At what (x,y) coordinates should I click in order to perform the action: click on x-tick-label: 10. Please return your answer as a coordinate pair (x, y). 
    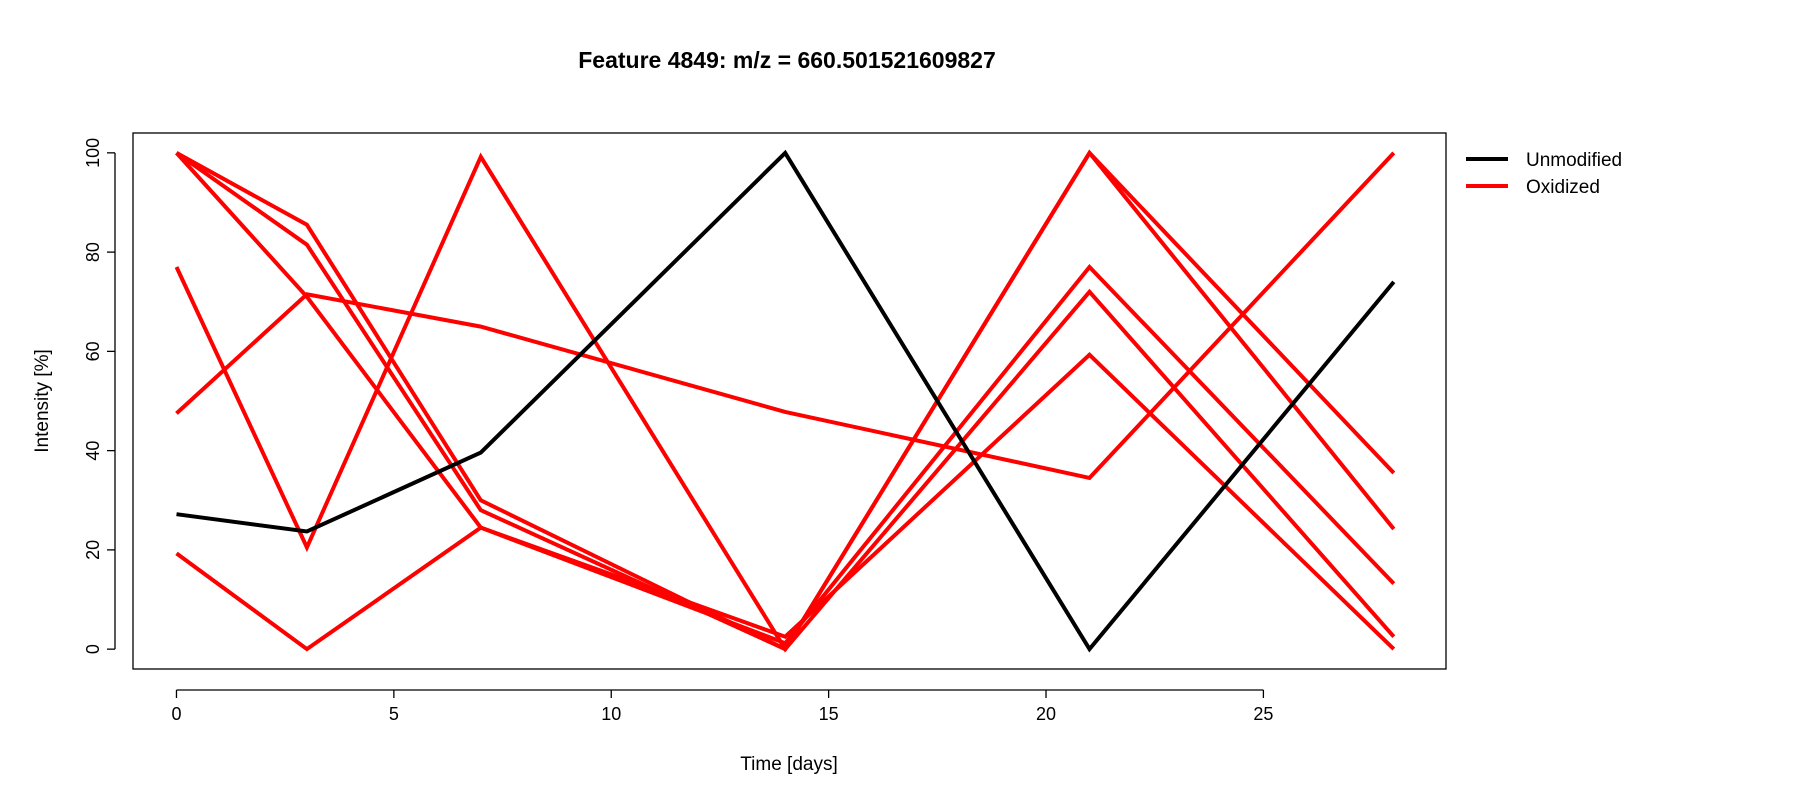
    Looking at the image, I should click on (611, 714).